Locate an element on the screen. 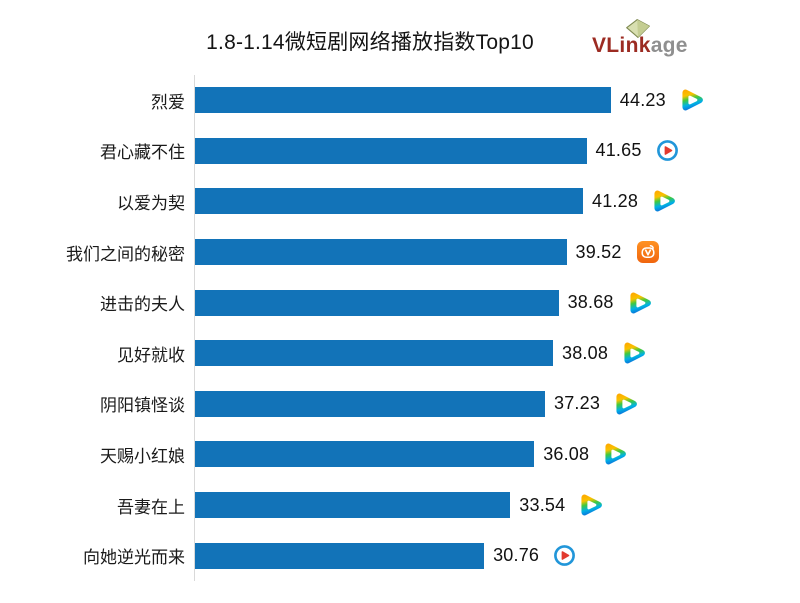 The width and height of the screenshot is (800, 603). drama-title-label: 以爱为契 is located at coordinates (151, 203).